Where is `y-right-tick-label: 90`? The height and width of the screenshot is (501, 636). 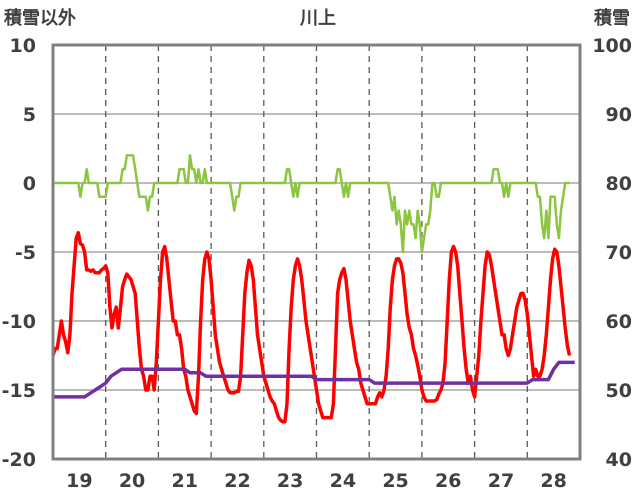 y-right-tick-label: 90 is located at coordinates (619, 115).